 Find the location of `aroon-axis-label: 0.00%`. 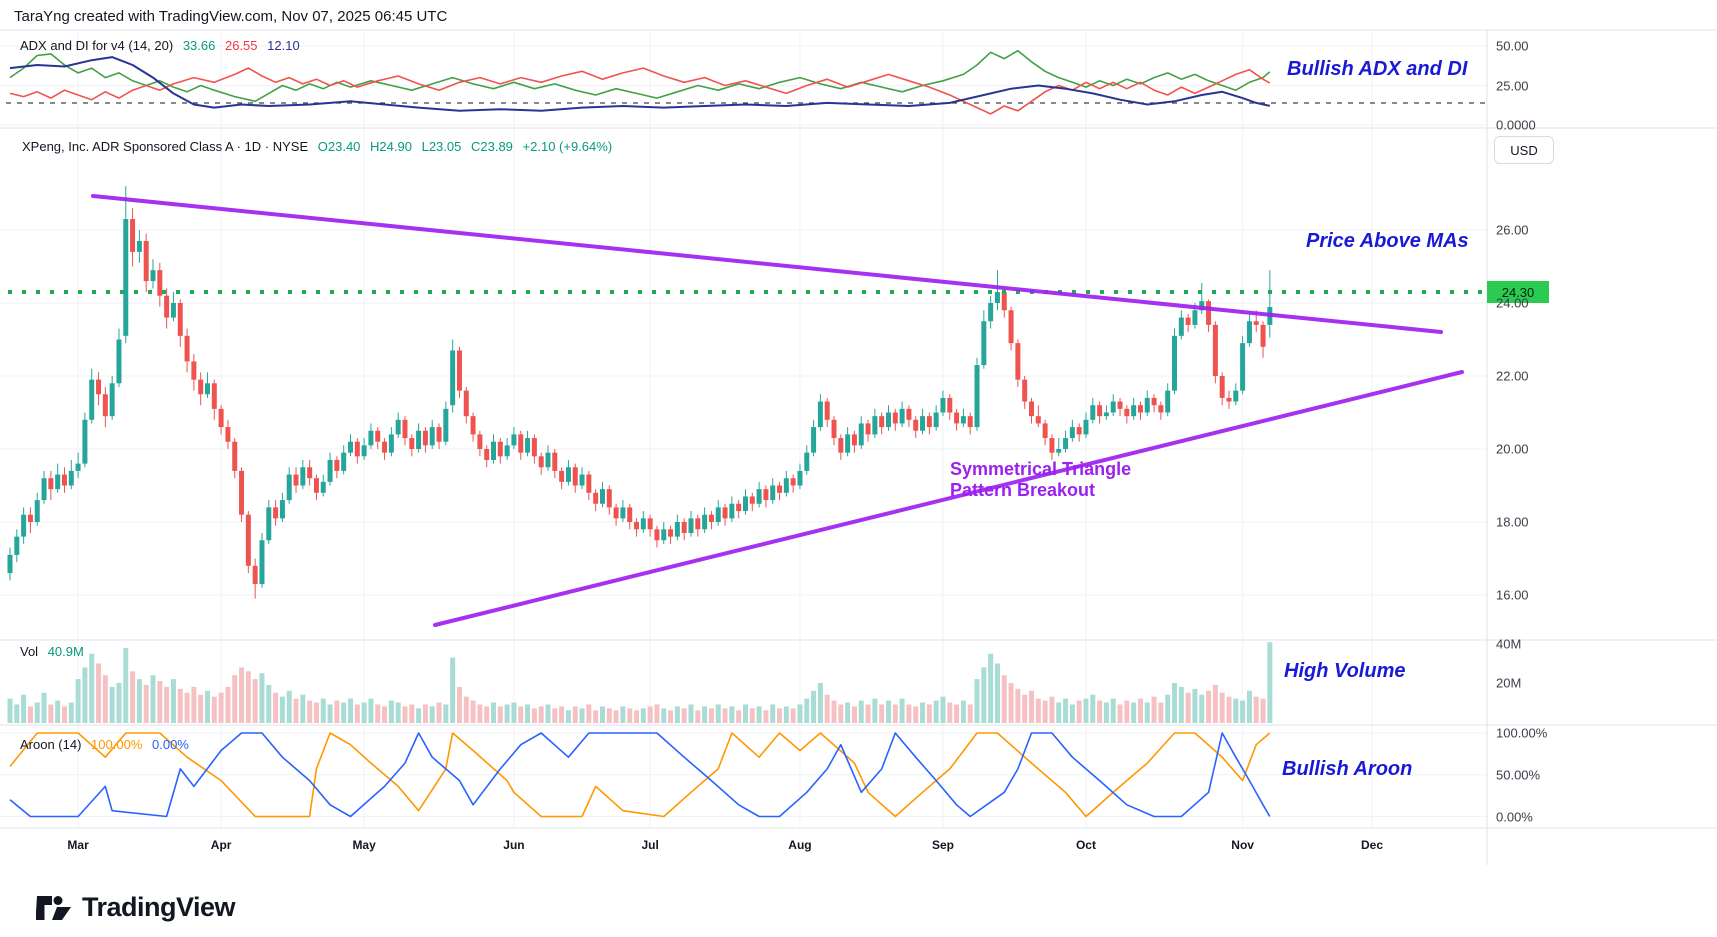

aroon-axis-label: 0.00% is located at coordinates (1514, 816).